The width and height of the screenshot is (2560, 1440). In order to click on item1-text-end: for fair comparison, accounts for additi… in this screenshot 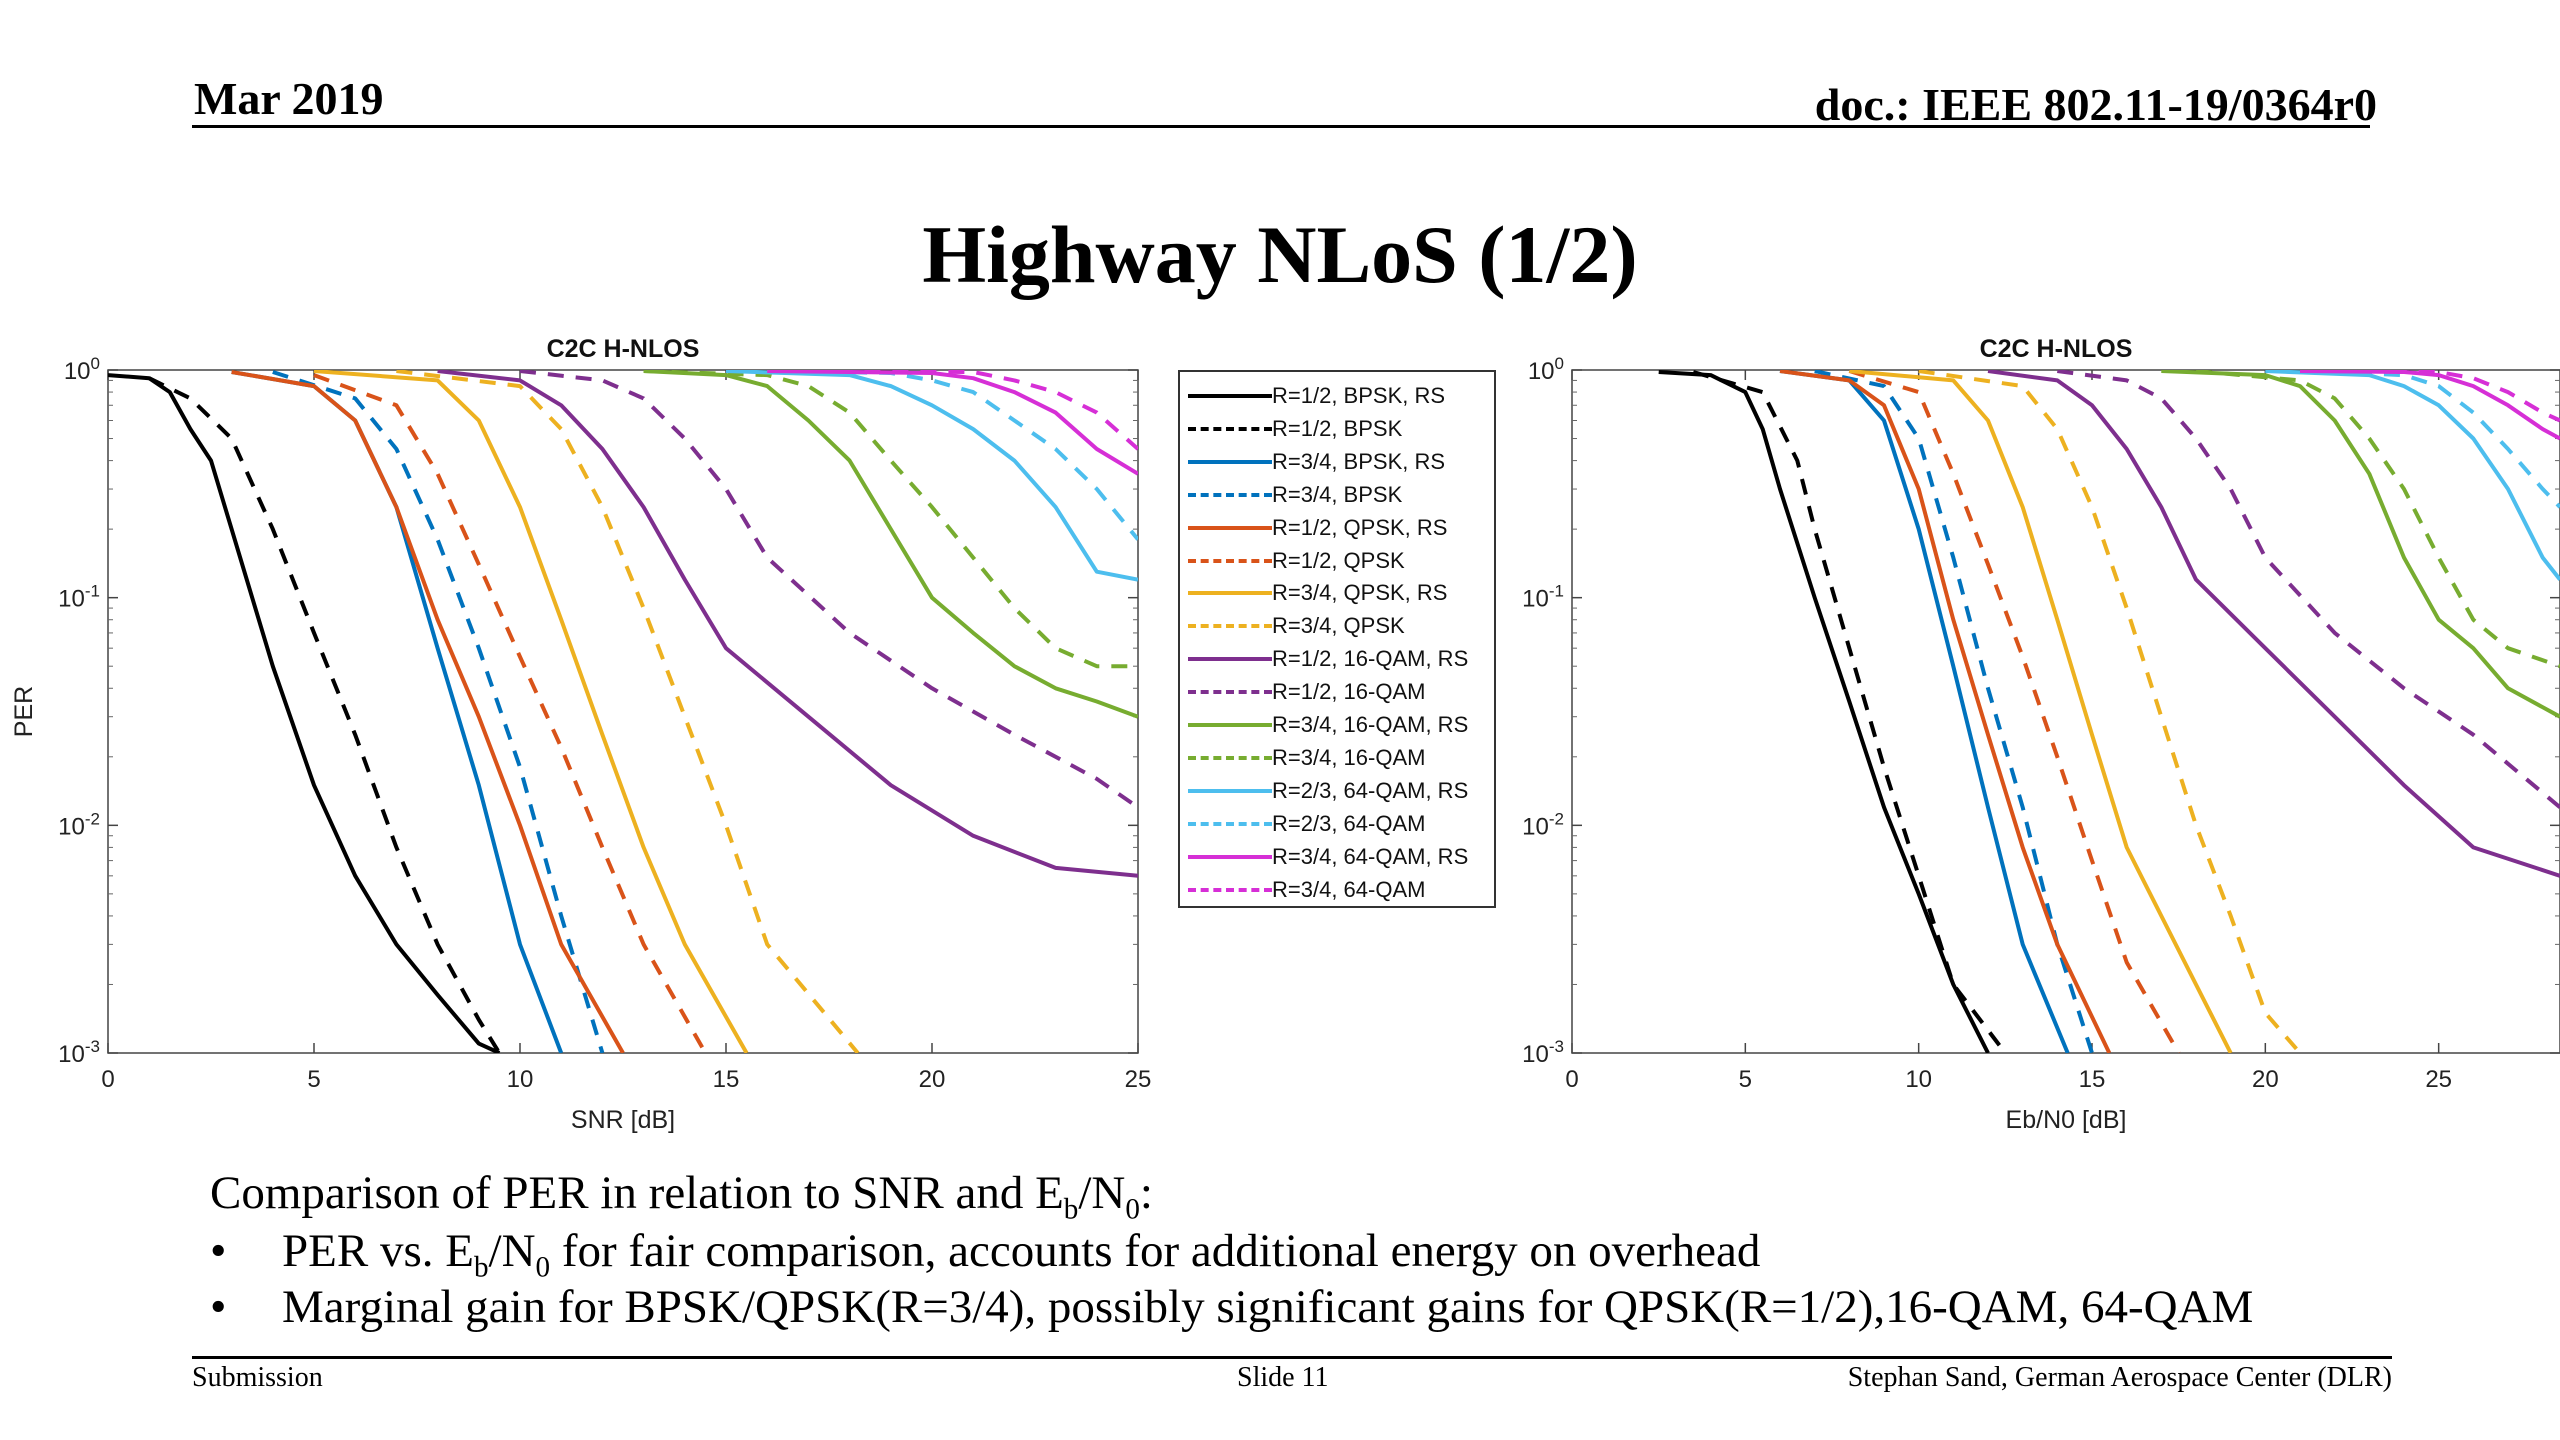, I will do `click(1155, 1251)`.